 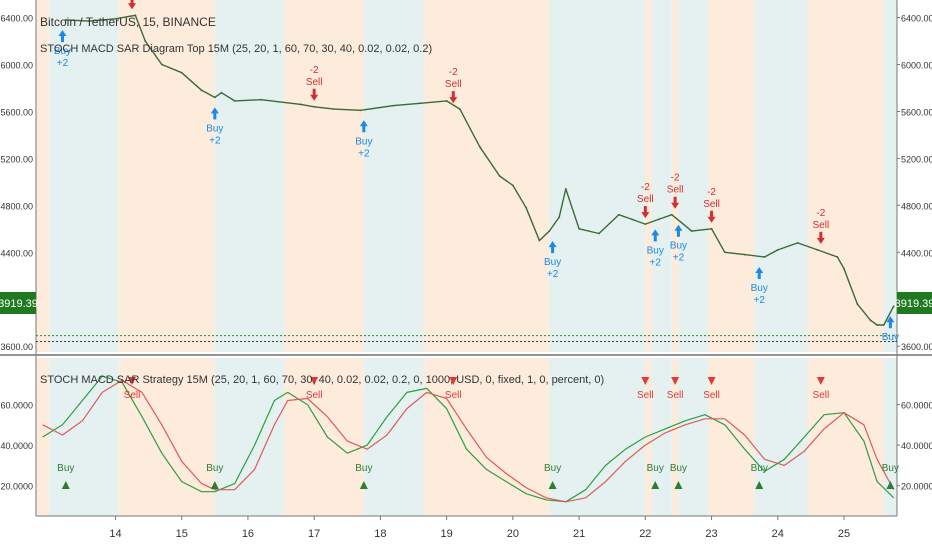 I want to click on price-y-tick-right: 5200.00, so click(x=916, y=159).